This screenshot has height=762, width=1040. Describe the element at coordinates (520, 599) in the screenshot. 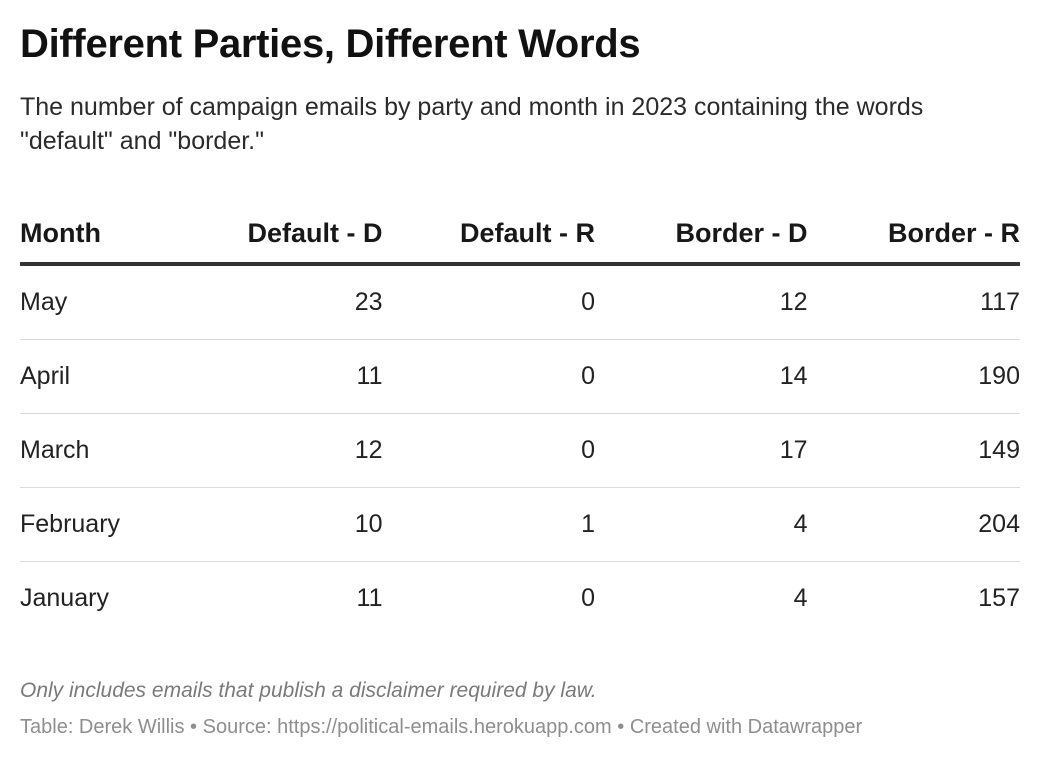

I see `table-row: January 11 0 4 157` at that location.